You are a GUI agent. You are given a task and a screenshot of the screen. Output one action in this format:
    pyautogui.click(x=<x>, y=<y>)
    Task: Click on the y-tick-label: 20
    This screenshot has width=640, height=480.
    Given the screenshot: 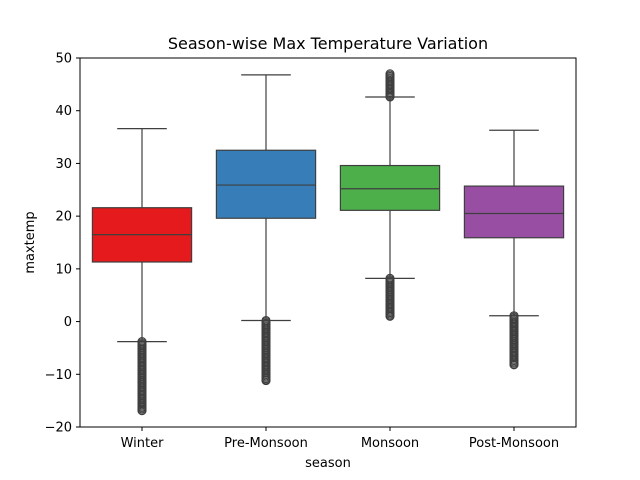 What is the action you would take?
    pyautogui.click(x=63, y=217)
    